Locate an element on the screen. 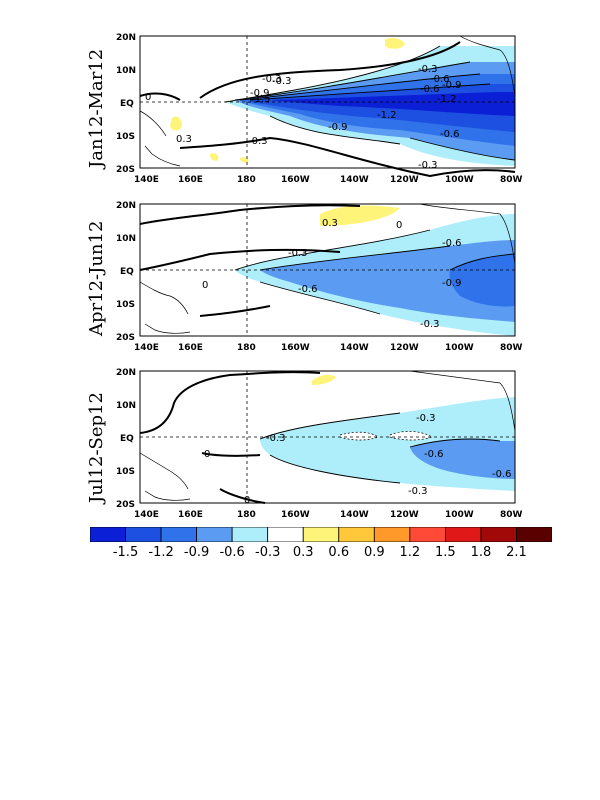 Image resolution: width=600 pixels, height=800 pixels. colorbar-label: 0.3 is located at coordinates (303, 552).